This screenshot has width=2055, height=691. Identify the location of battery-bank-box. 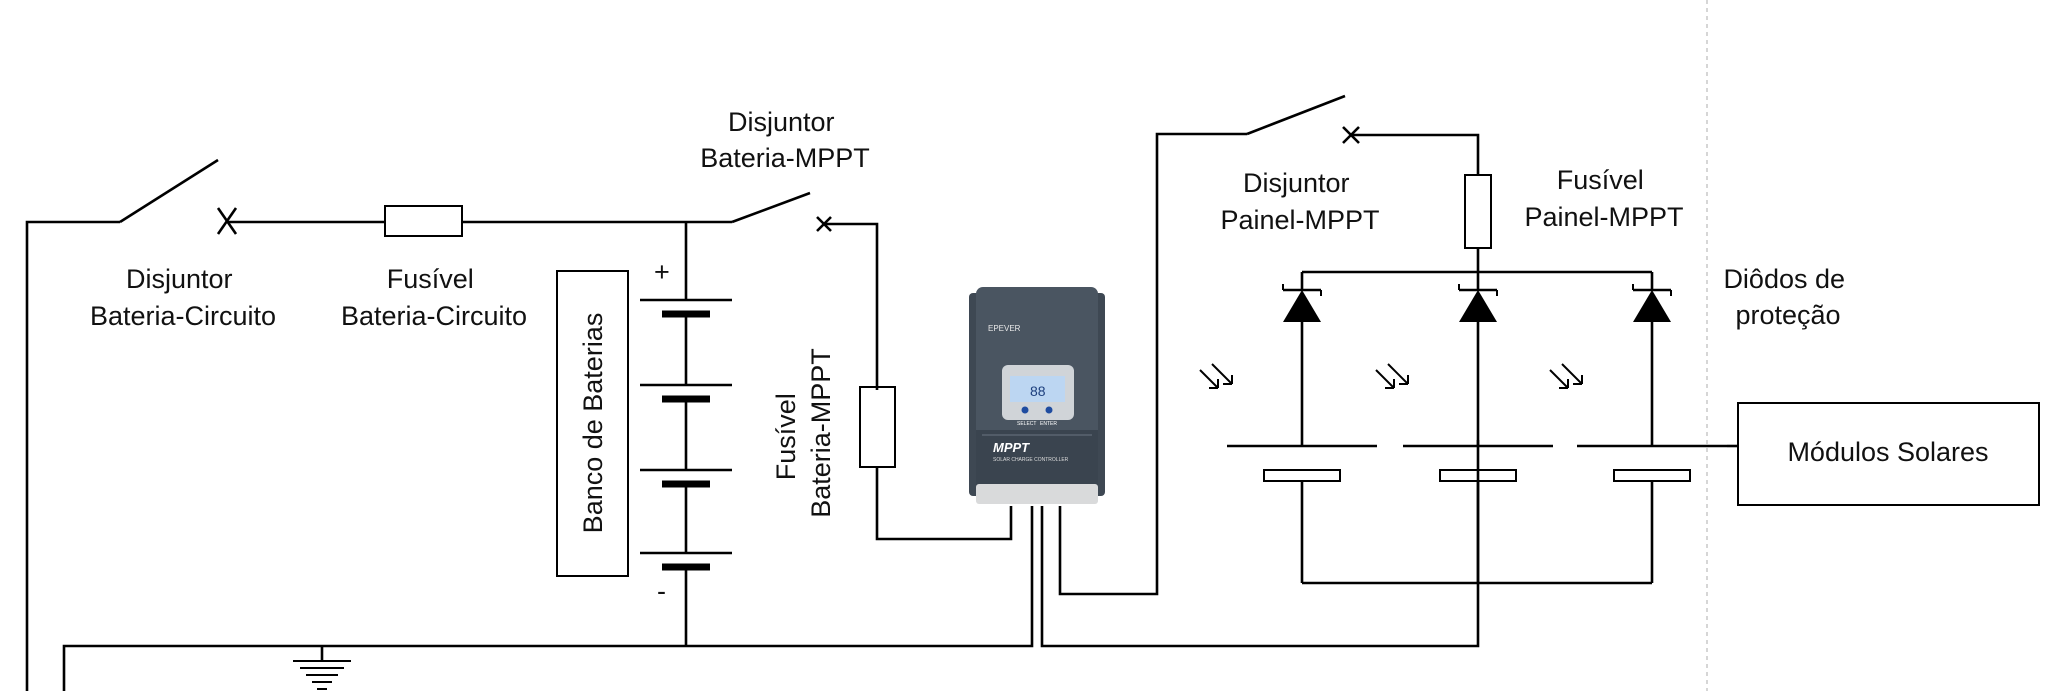
(592, 423).